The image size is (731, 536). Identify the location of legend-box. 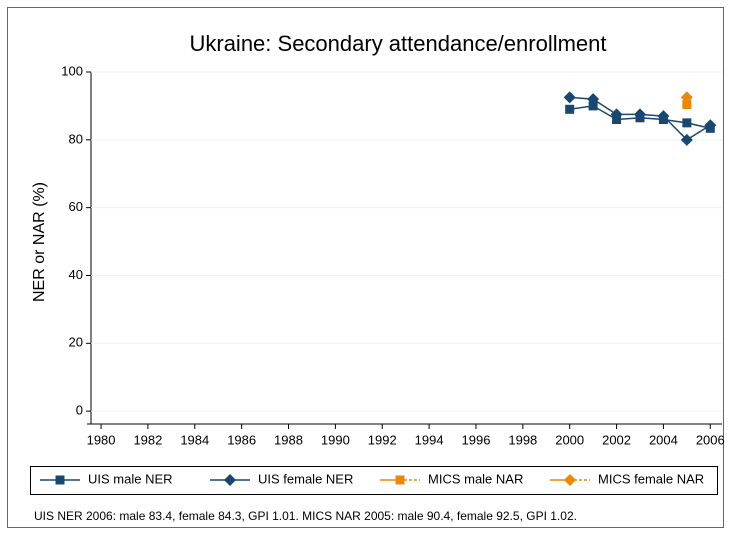
(374, 480).